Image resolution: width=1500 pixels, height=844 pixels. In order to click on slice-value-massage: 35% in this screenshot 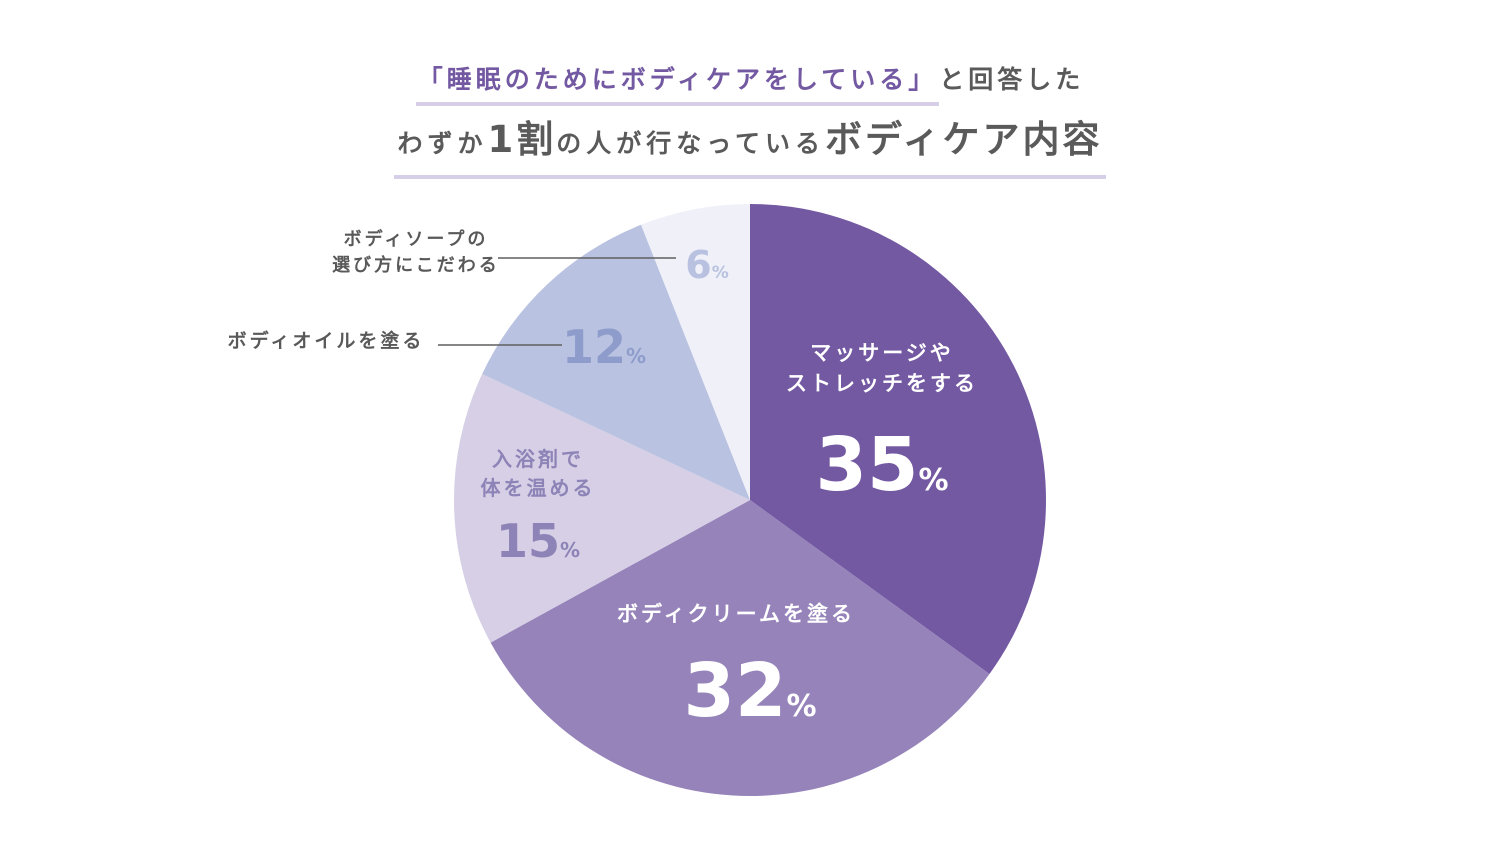, I will do `click(881, 465)`.